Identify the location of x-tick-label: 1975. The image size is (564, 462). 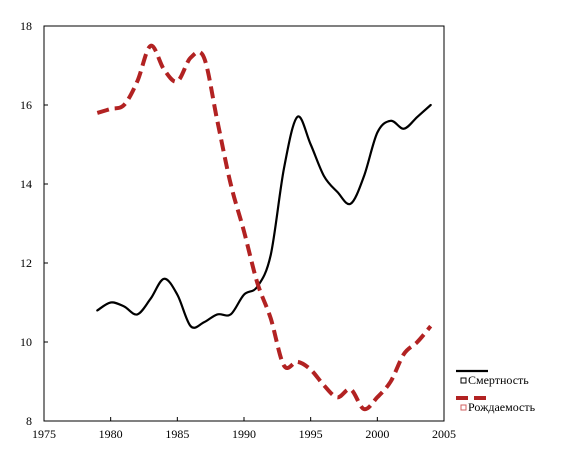
(44, 434).